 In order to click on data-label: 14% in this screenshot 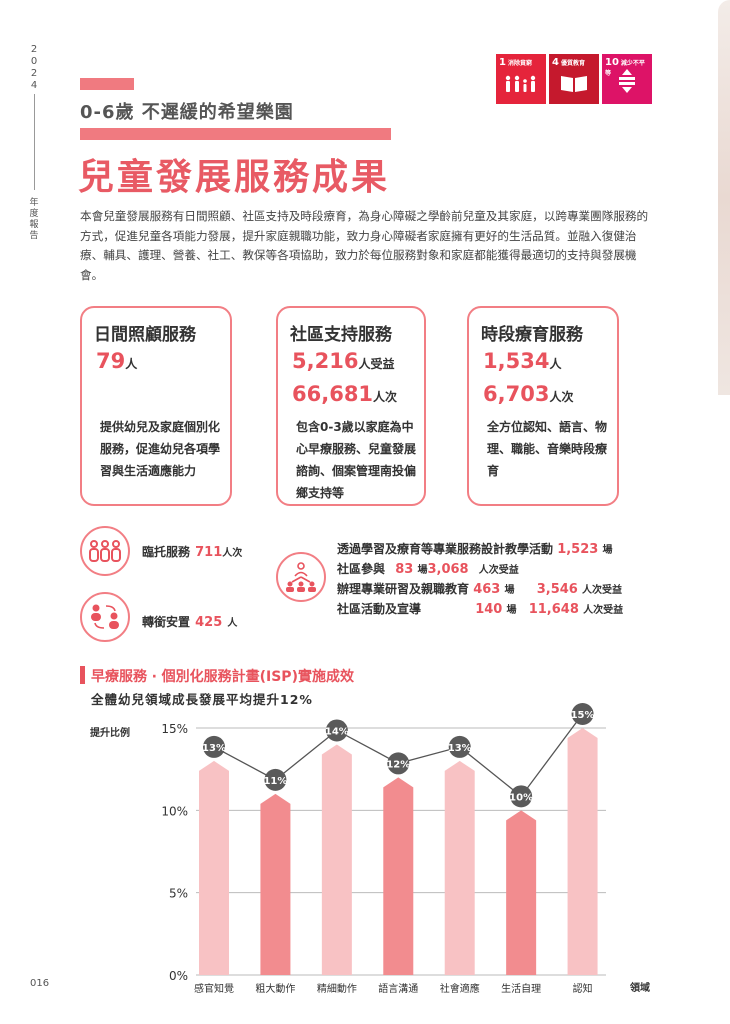, I will do `click(337, 731)`.